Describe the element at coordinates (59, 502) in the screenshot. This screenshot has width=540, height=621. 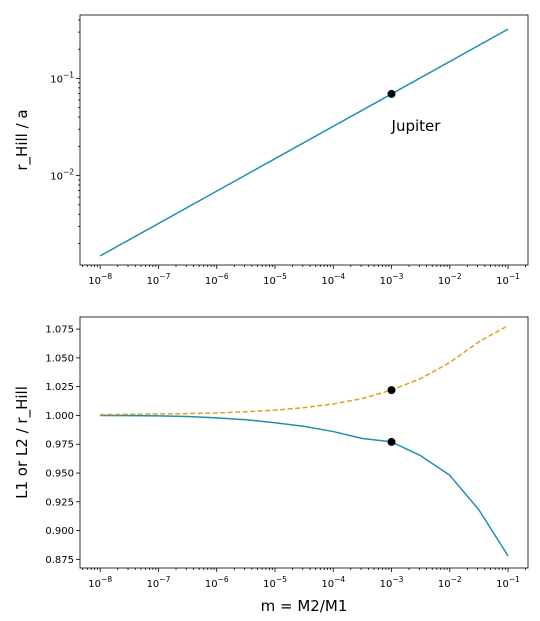
I see `y-tick-label: 0.925` at that location.